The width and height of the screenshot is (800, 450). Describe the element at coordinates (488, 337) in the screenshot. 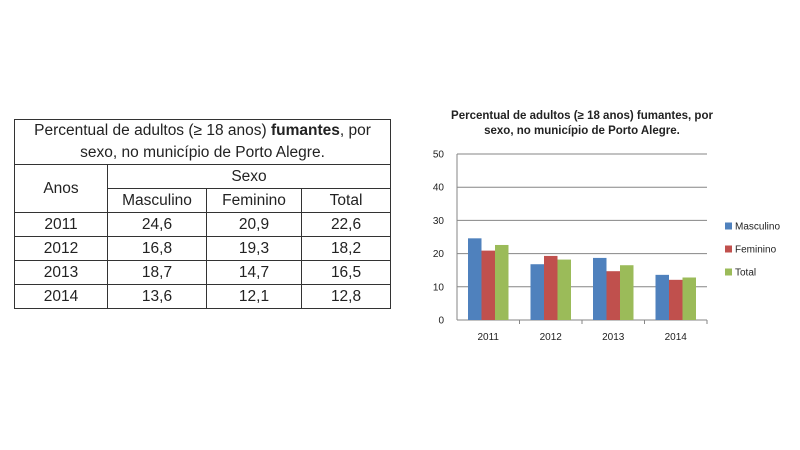

I see `x-tick-label: 2011` at that location.